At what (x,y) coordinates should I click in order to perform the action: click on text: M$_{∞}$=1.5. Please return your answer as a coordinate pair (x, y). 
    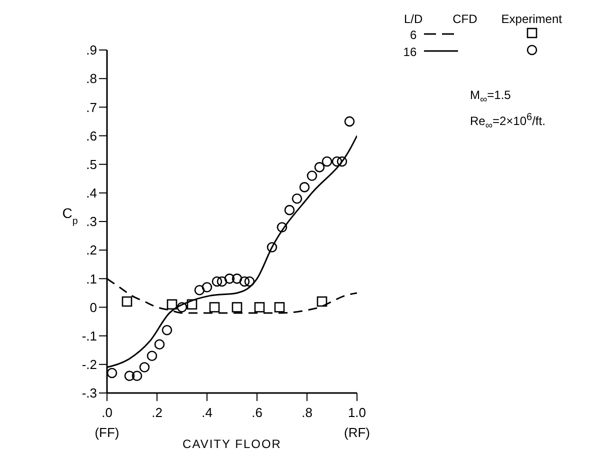
    Looking at the image, I should click on (491, 97).